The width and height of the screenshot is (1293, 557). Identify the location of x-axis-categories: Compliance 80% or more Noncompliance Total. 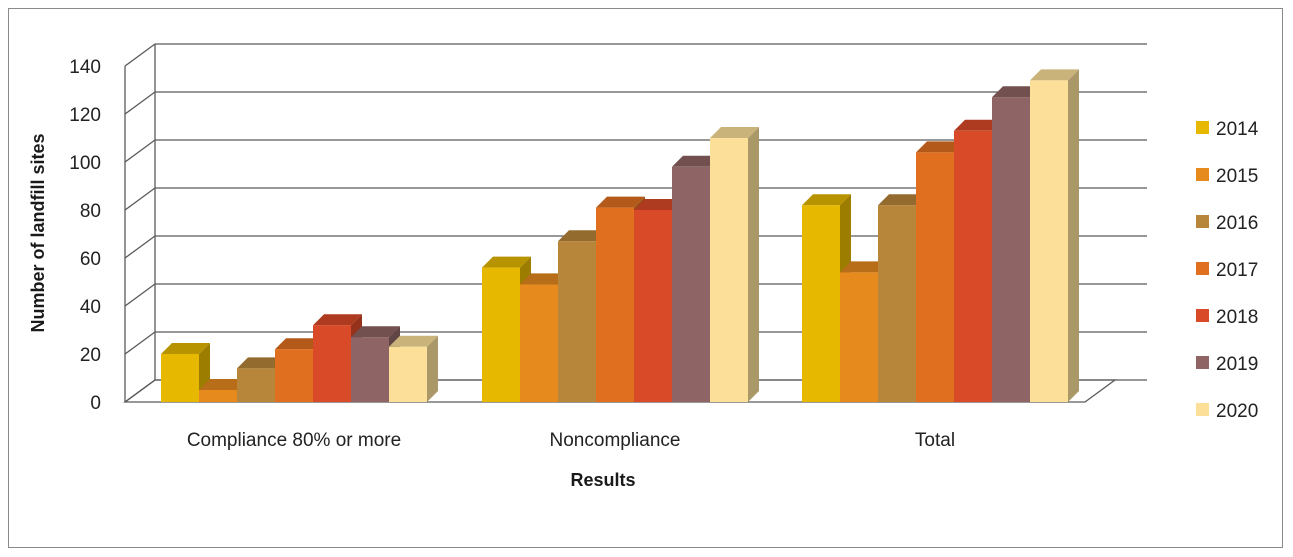
(571, 440).